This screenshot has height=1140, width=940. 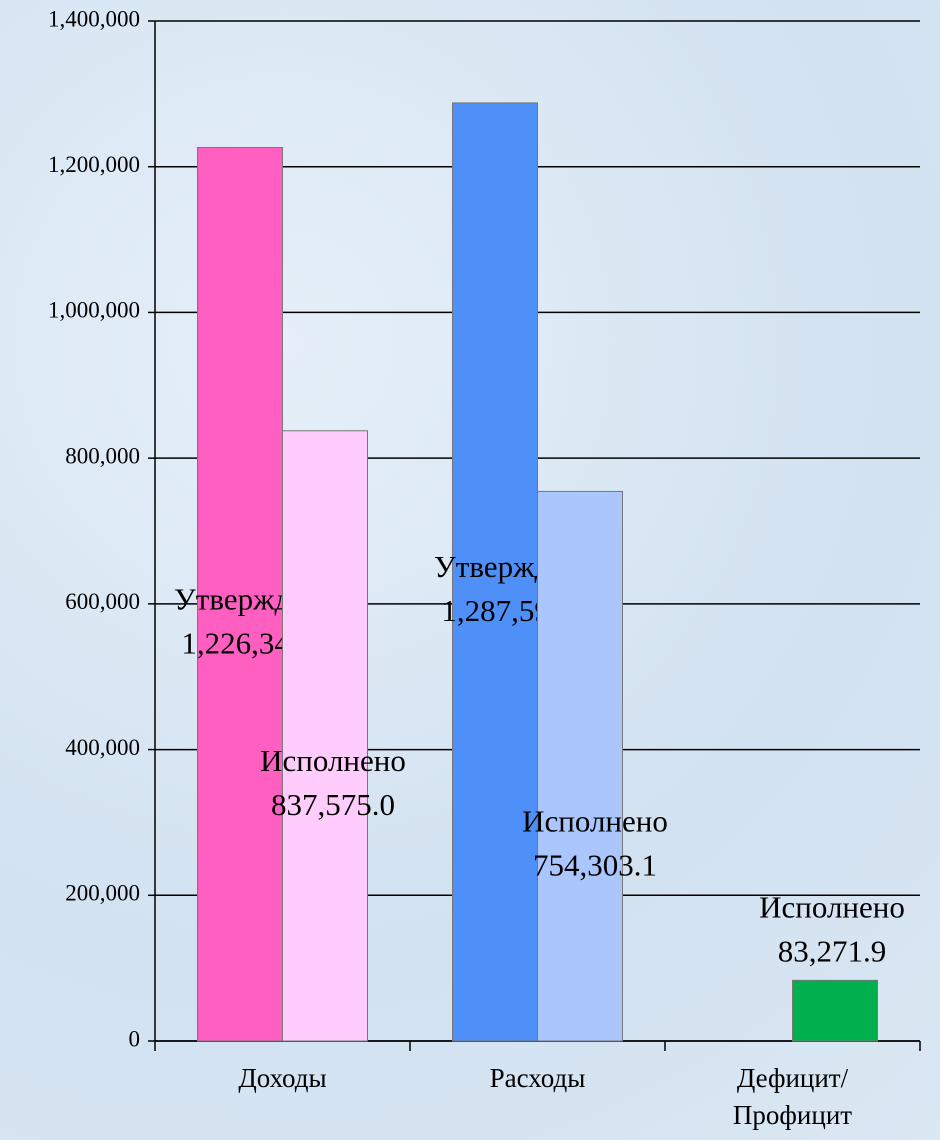 What do you see at coordinates (282, 1078) in the screenshot?
I see `x-tick-label: Доходы` at bounding box center [282, 1078].